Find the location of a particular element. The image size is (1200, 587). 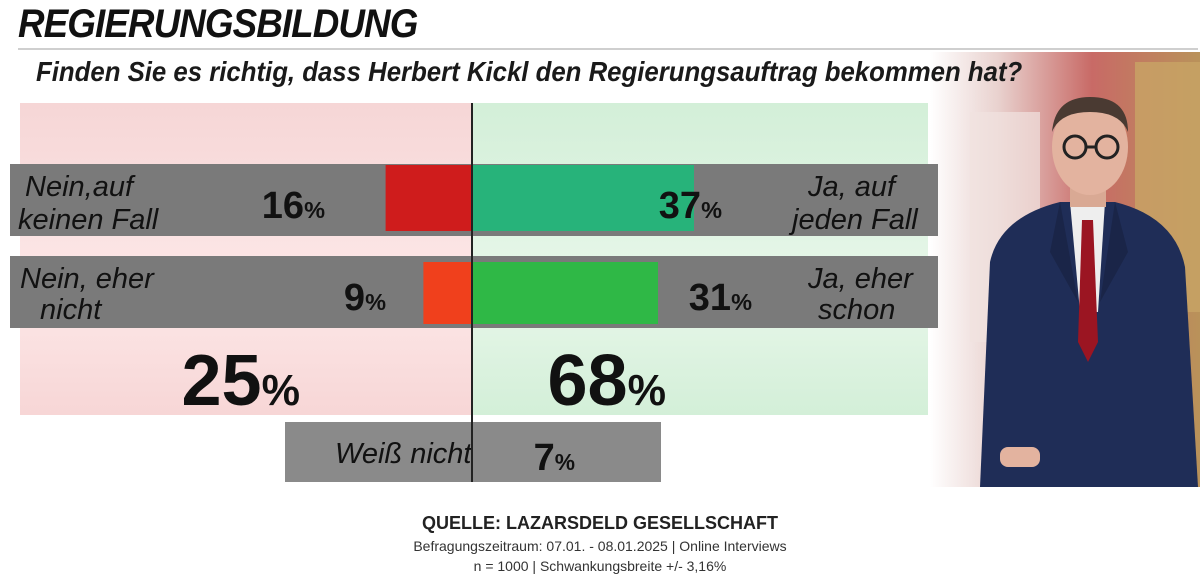

dont-know-value: 7% is located at coordinates (554, 458).